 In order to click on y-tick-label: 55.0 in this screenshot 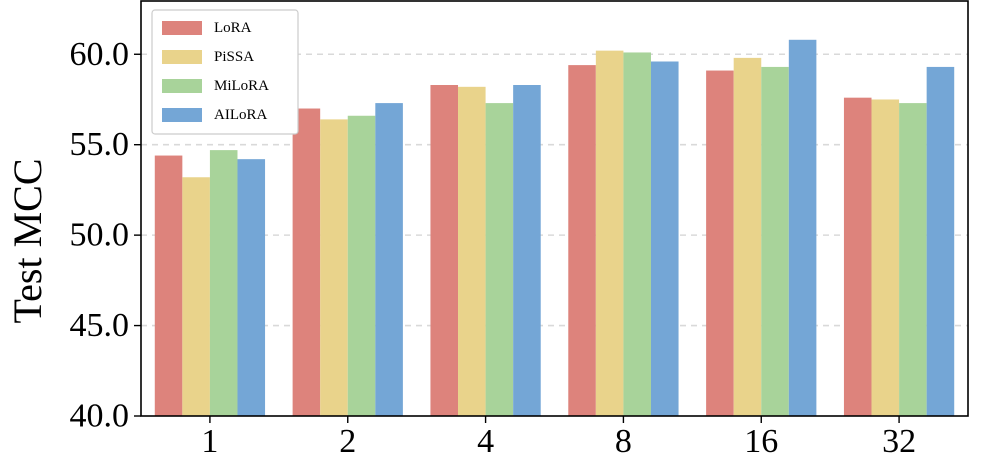, I will do `click(100, 144)`.